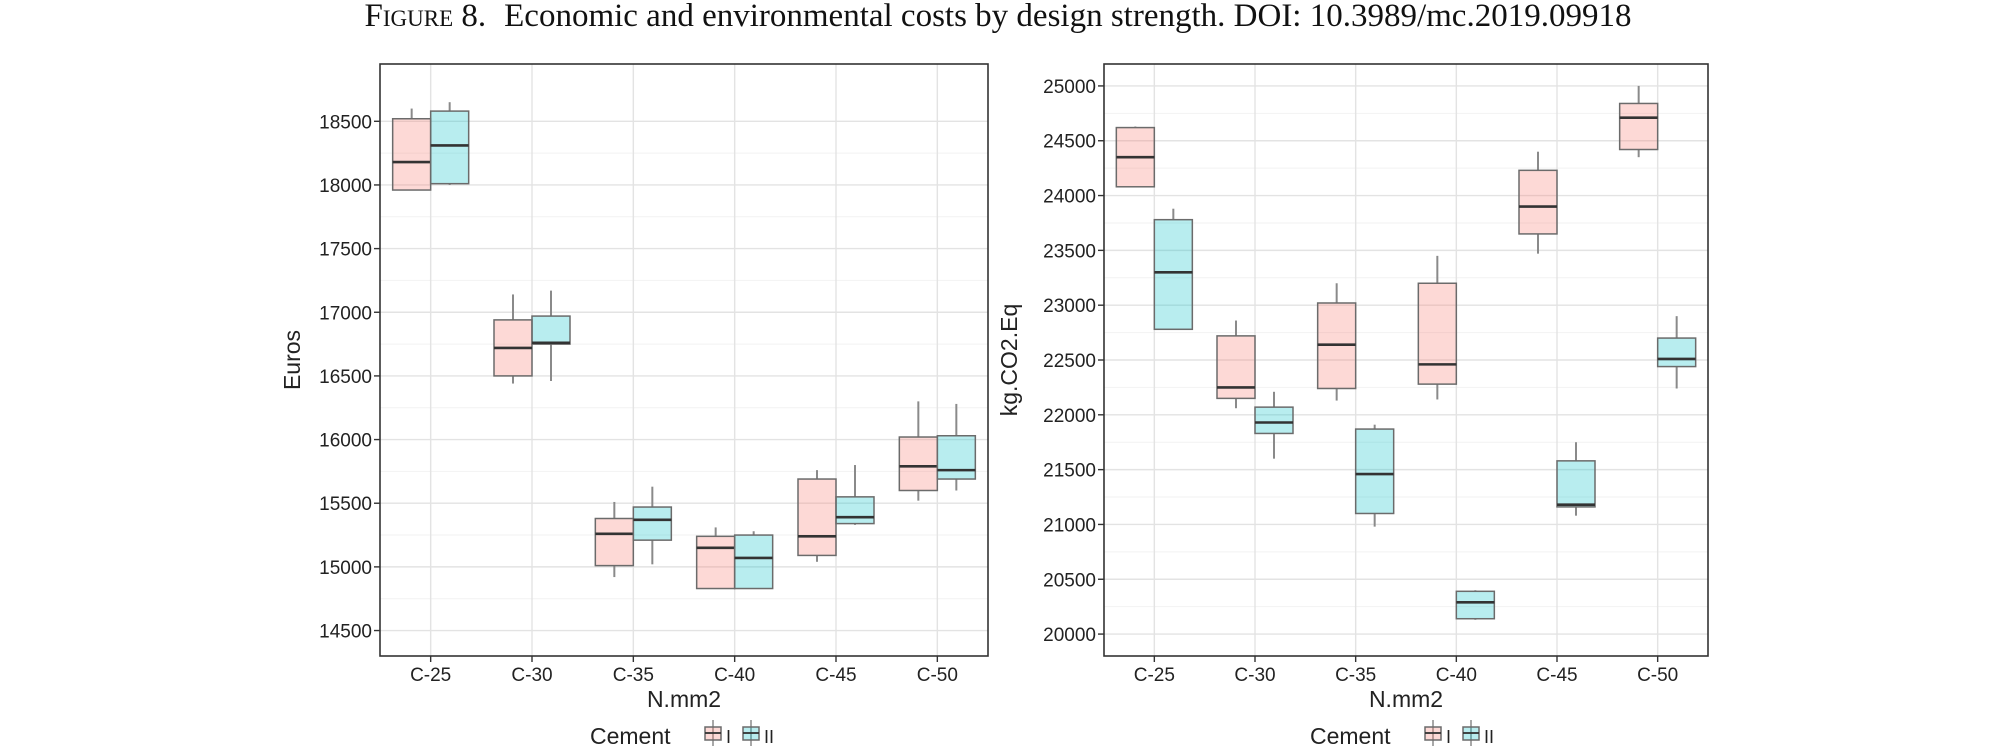  I want to click on y-tick-label: 16000, so click(345, 441).